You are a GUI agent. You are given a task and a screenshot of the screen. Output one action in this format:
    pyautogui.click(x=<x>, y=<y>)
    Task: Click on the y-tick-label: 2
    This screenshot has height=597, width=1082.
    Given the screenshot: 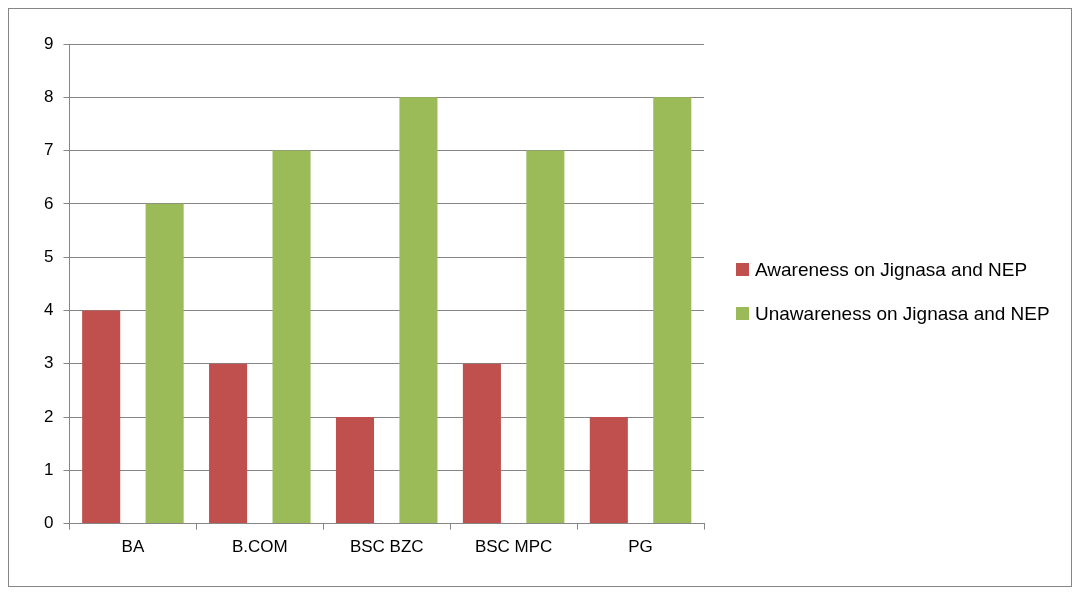 What is the action you would take?
    pyautogui.click(x=48, y=416)
    